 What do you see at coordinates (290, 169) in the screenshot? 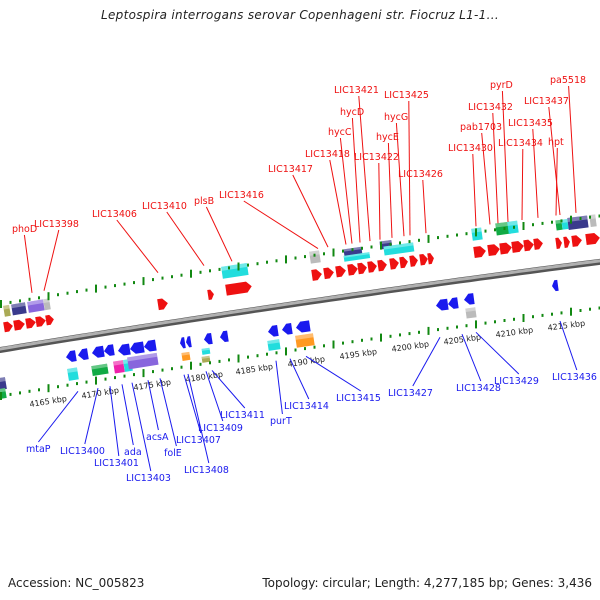
I see `top-gene-label: LIC13417` at bounding box center [290, 169].